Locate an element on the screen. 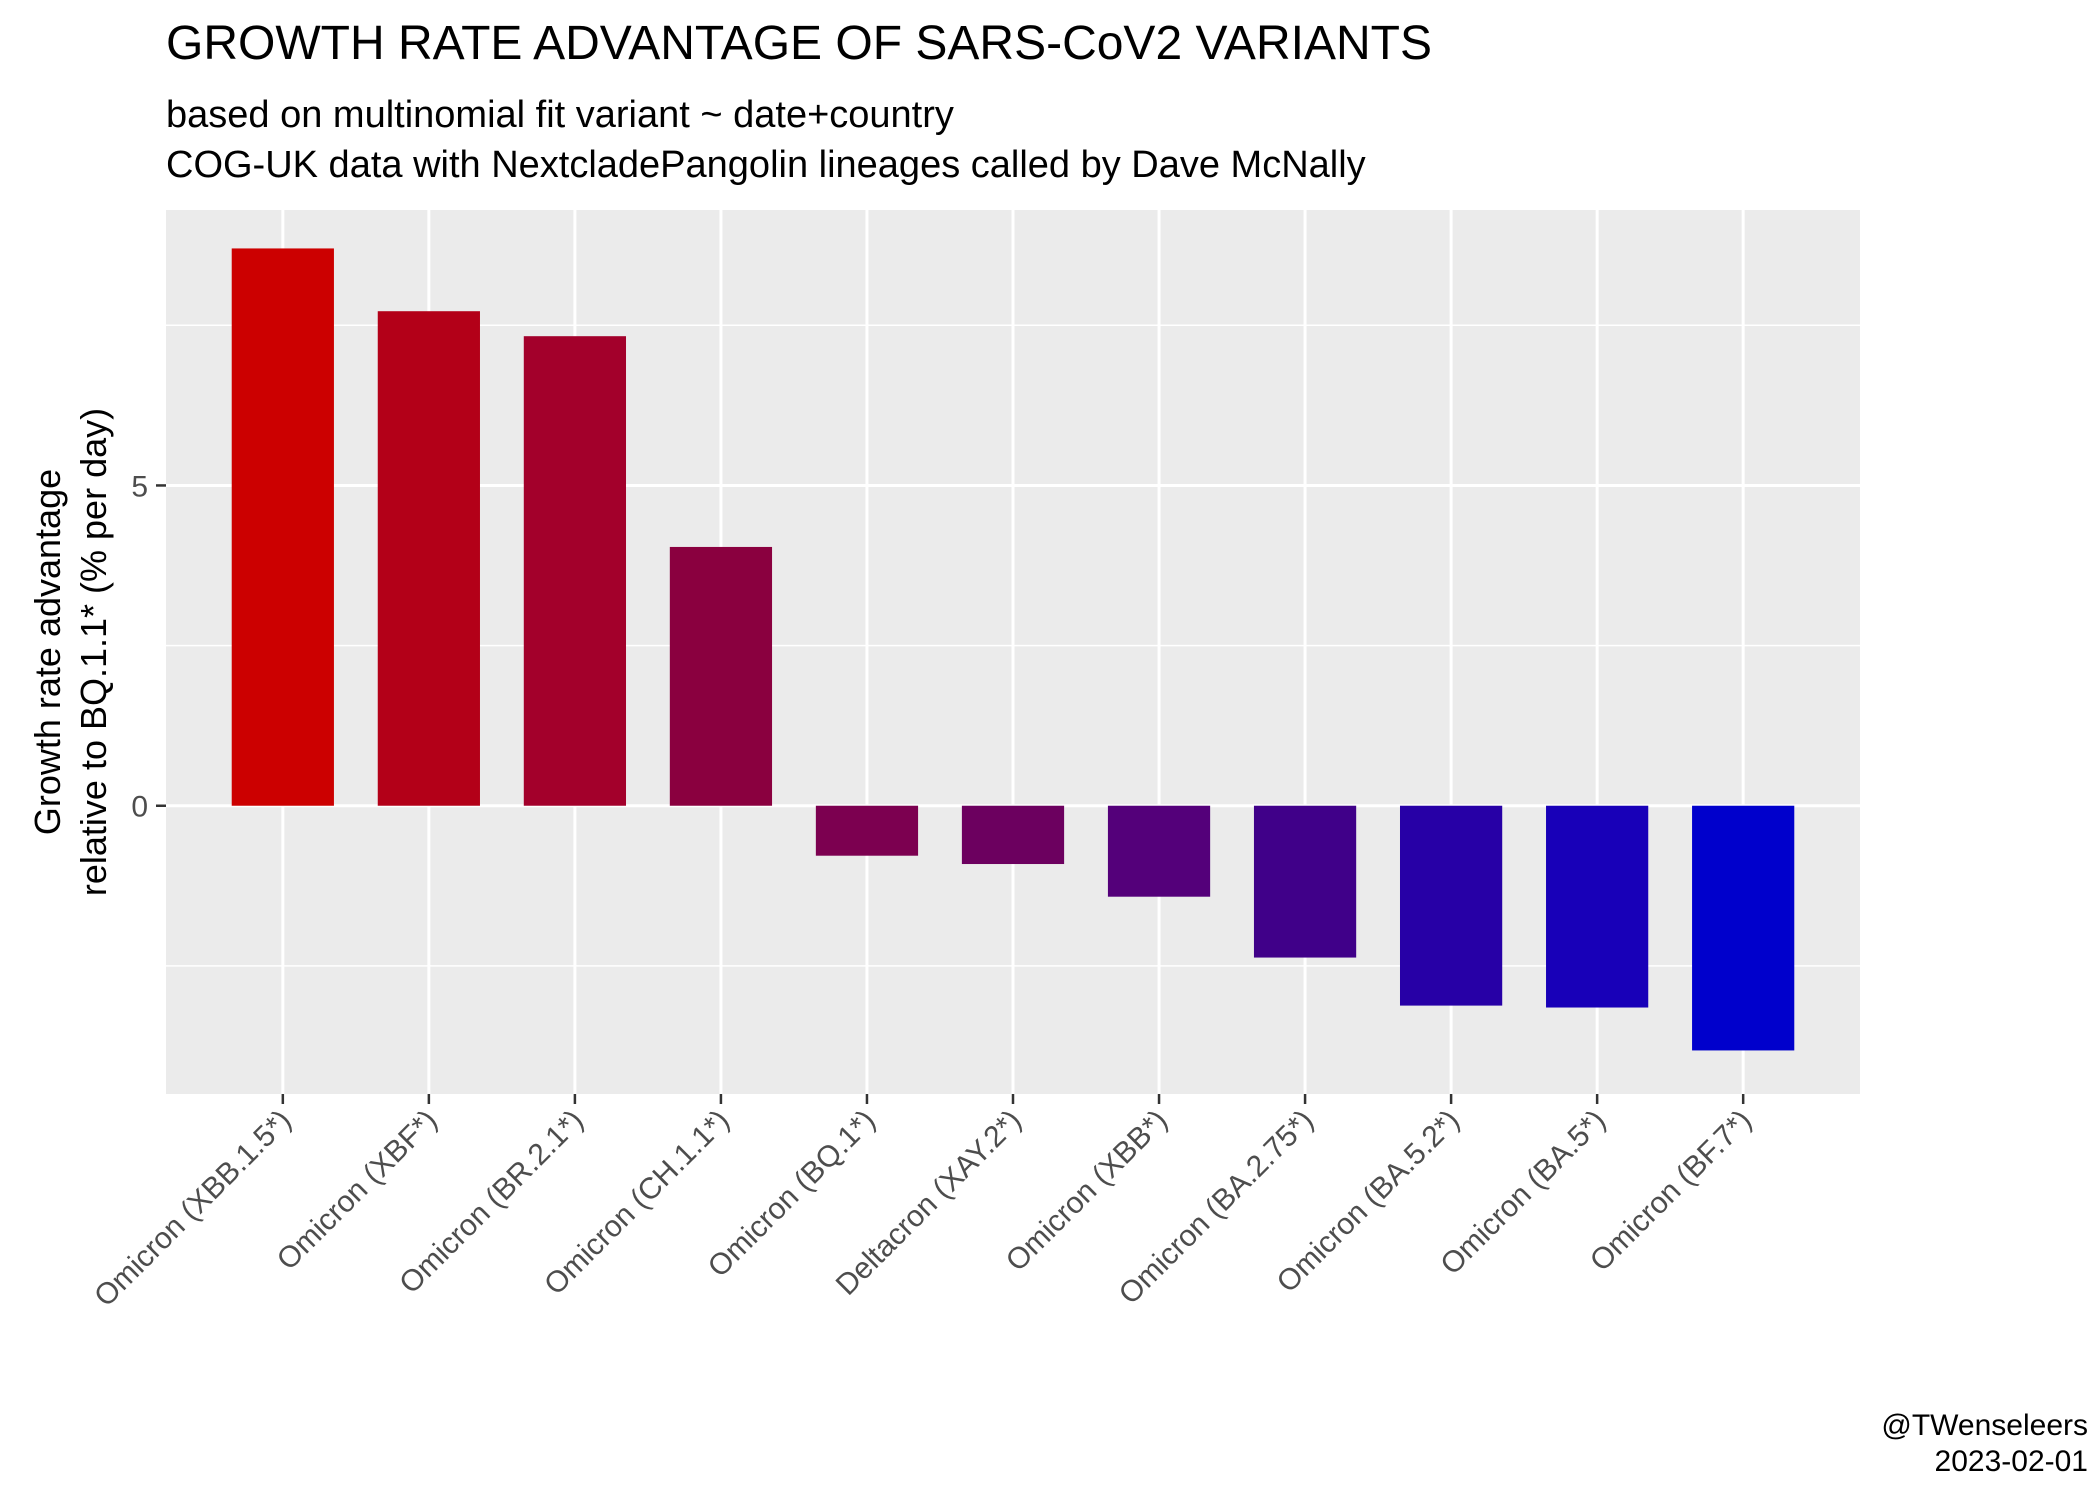 The height and width of the screenshot is (1500, 2100). x-tick-label: Omicron (XBF*) is located at coordinates (357, 1190).